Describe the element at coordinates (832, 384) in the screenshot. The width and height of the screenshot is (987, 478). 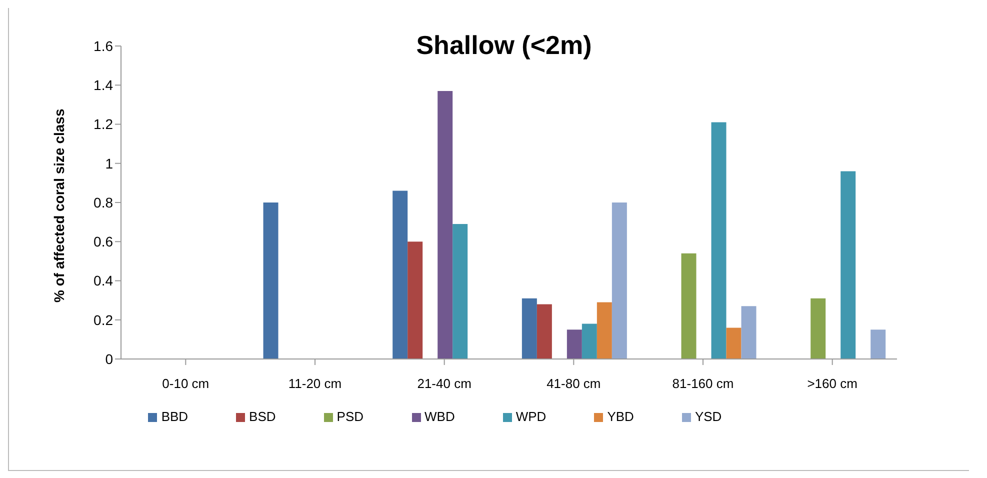
I see `x-tick-label: >160 cm` at that location.